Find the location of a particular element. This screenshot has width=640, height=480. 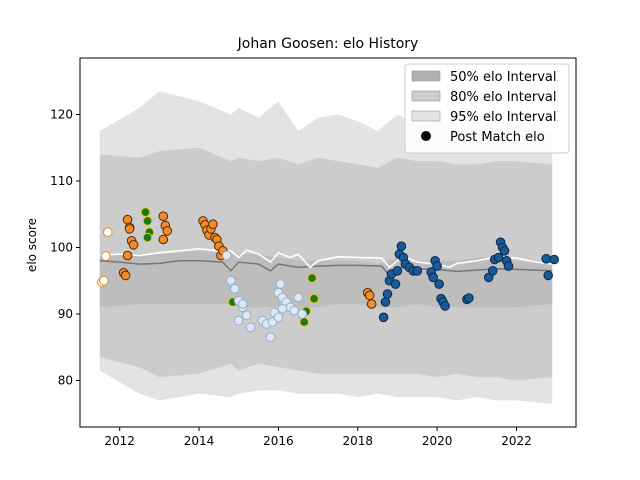

x-tick-label: 2022 is located at coordinates (516, 441).